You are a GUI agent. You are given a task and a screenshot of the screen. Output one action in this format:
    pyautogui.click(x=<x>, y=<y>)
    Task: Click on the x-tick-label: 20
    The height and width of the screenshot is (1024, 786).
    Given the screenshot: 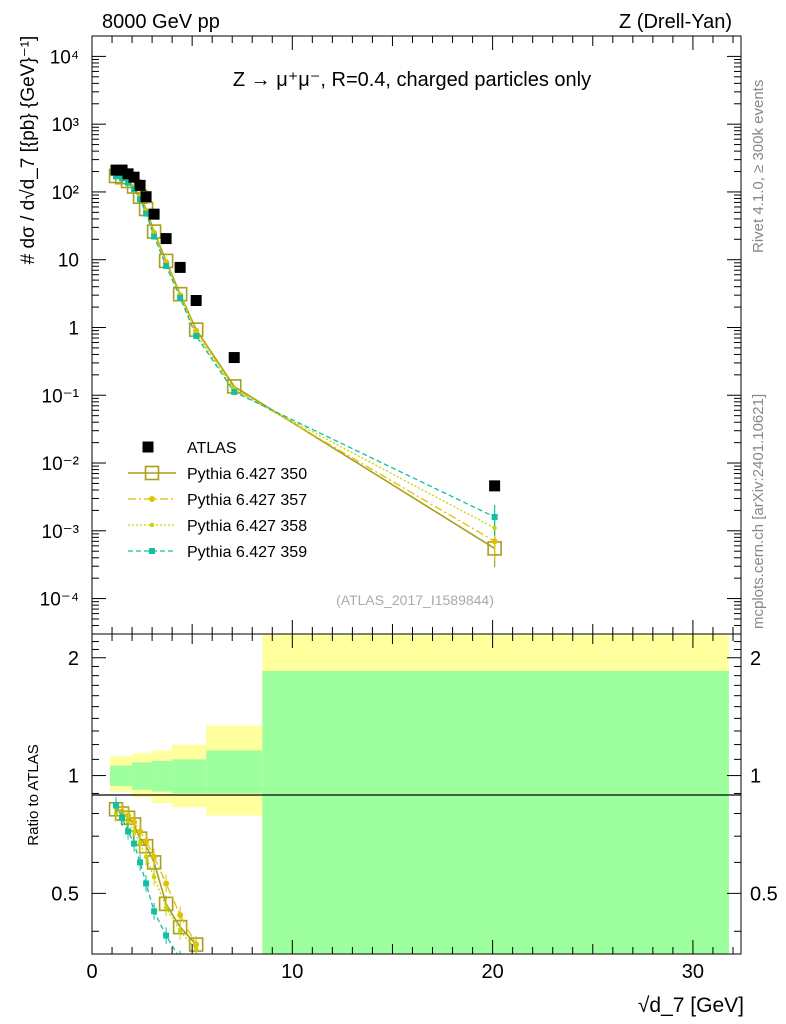 What is the action you would take?
    pyautogui.click(x=492, y=972)
    